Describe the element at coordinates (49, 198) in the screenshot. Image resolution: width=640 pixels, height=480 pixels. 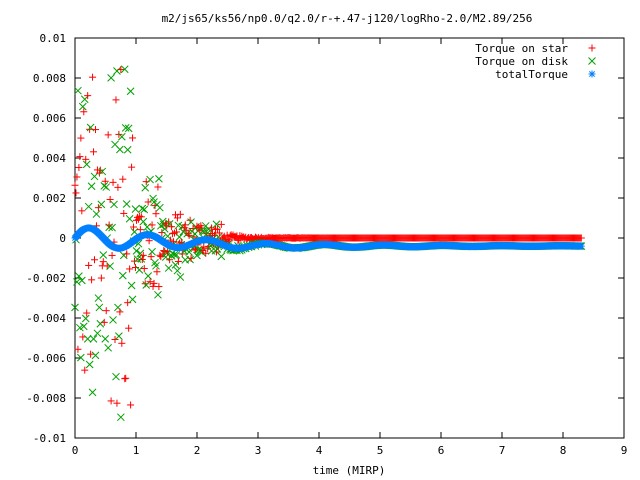
I see `y-tick-label: 0.002` at that location.